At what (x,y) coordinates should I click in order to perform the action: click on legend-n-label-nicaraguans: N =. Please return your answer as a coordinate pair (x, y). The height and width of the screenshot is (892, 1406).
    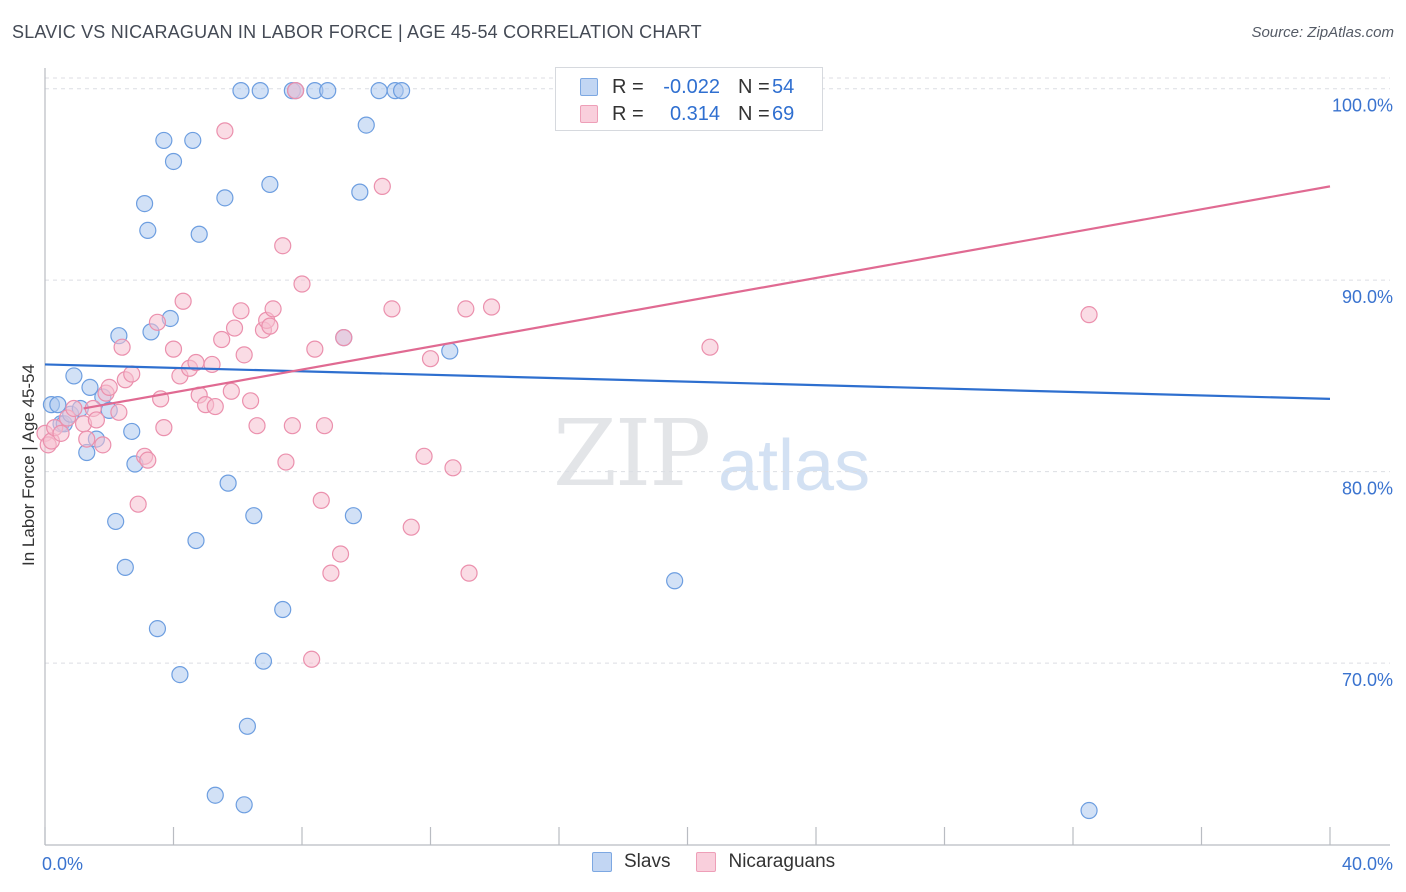
    Looking at the image, I should click on (754, 113).